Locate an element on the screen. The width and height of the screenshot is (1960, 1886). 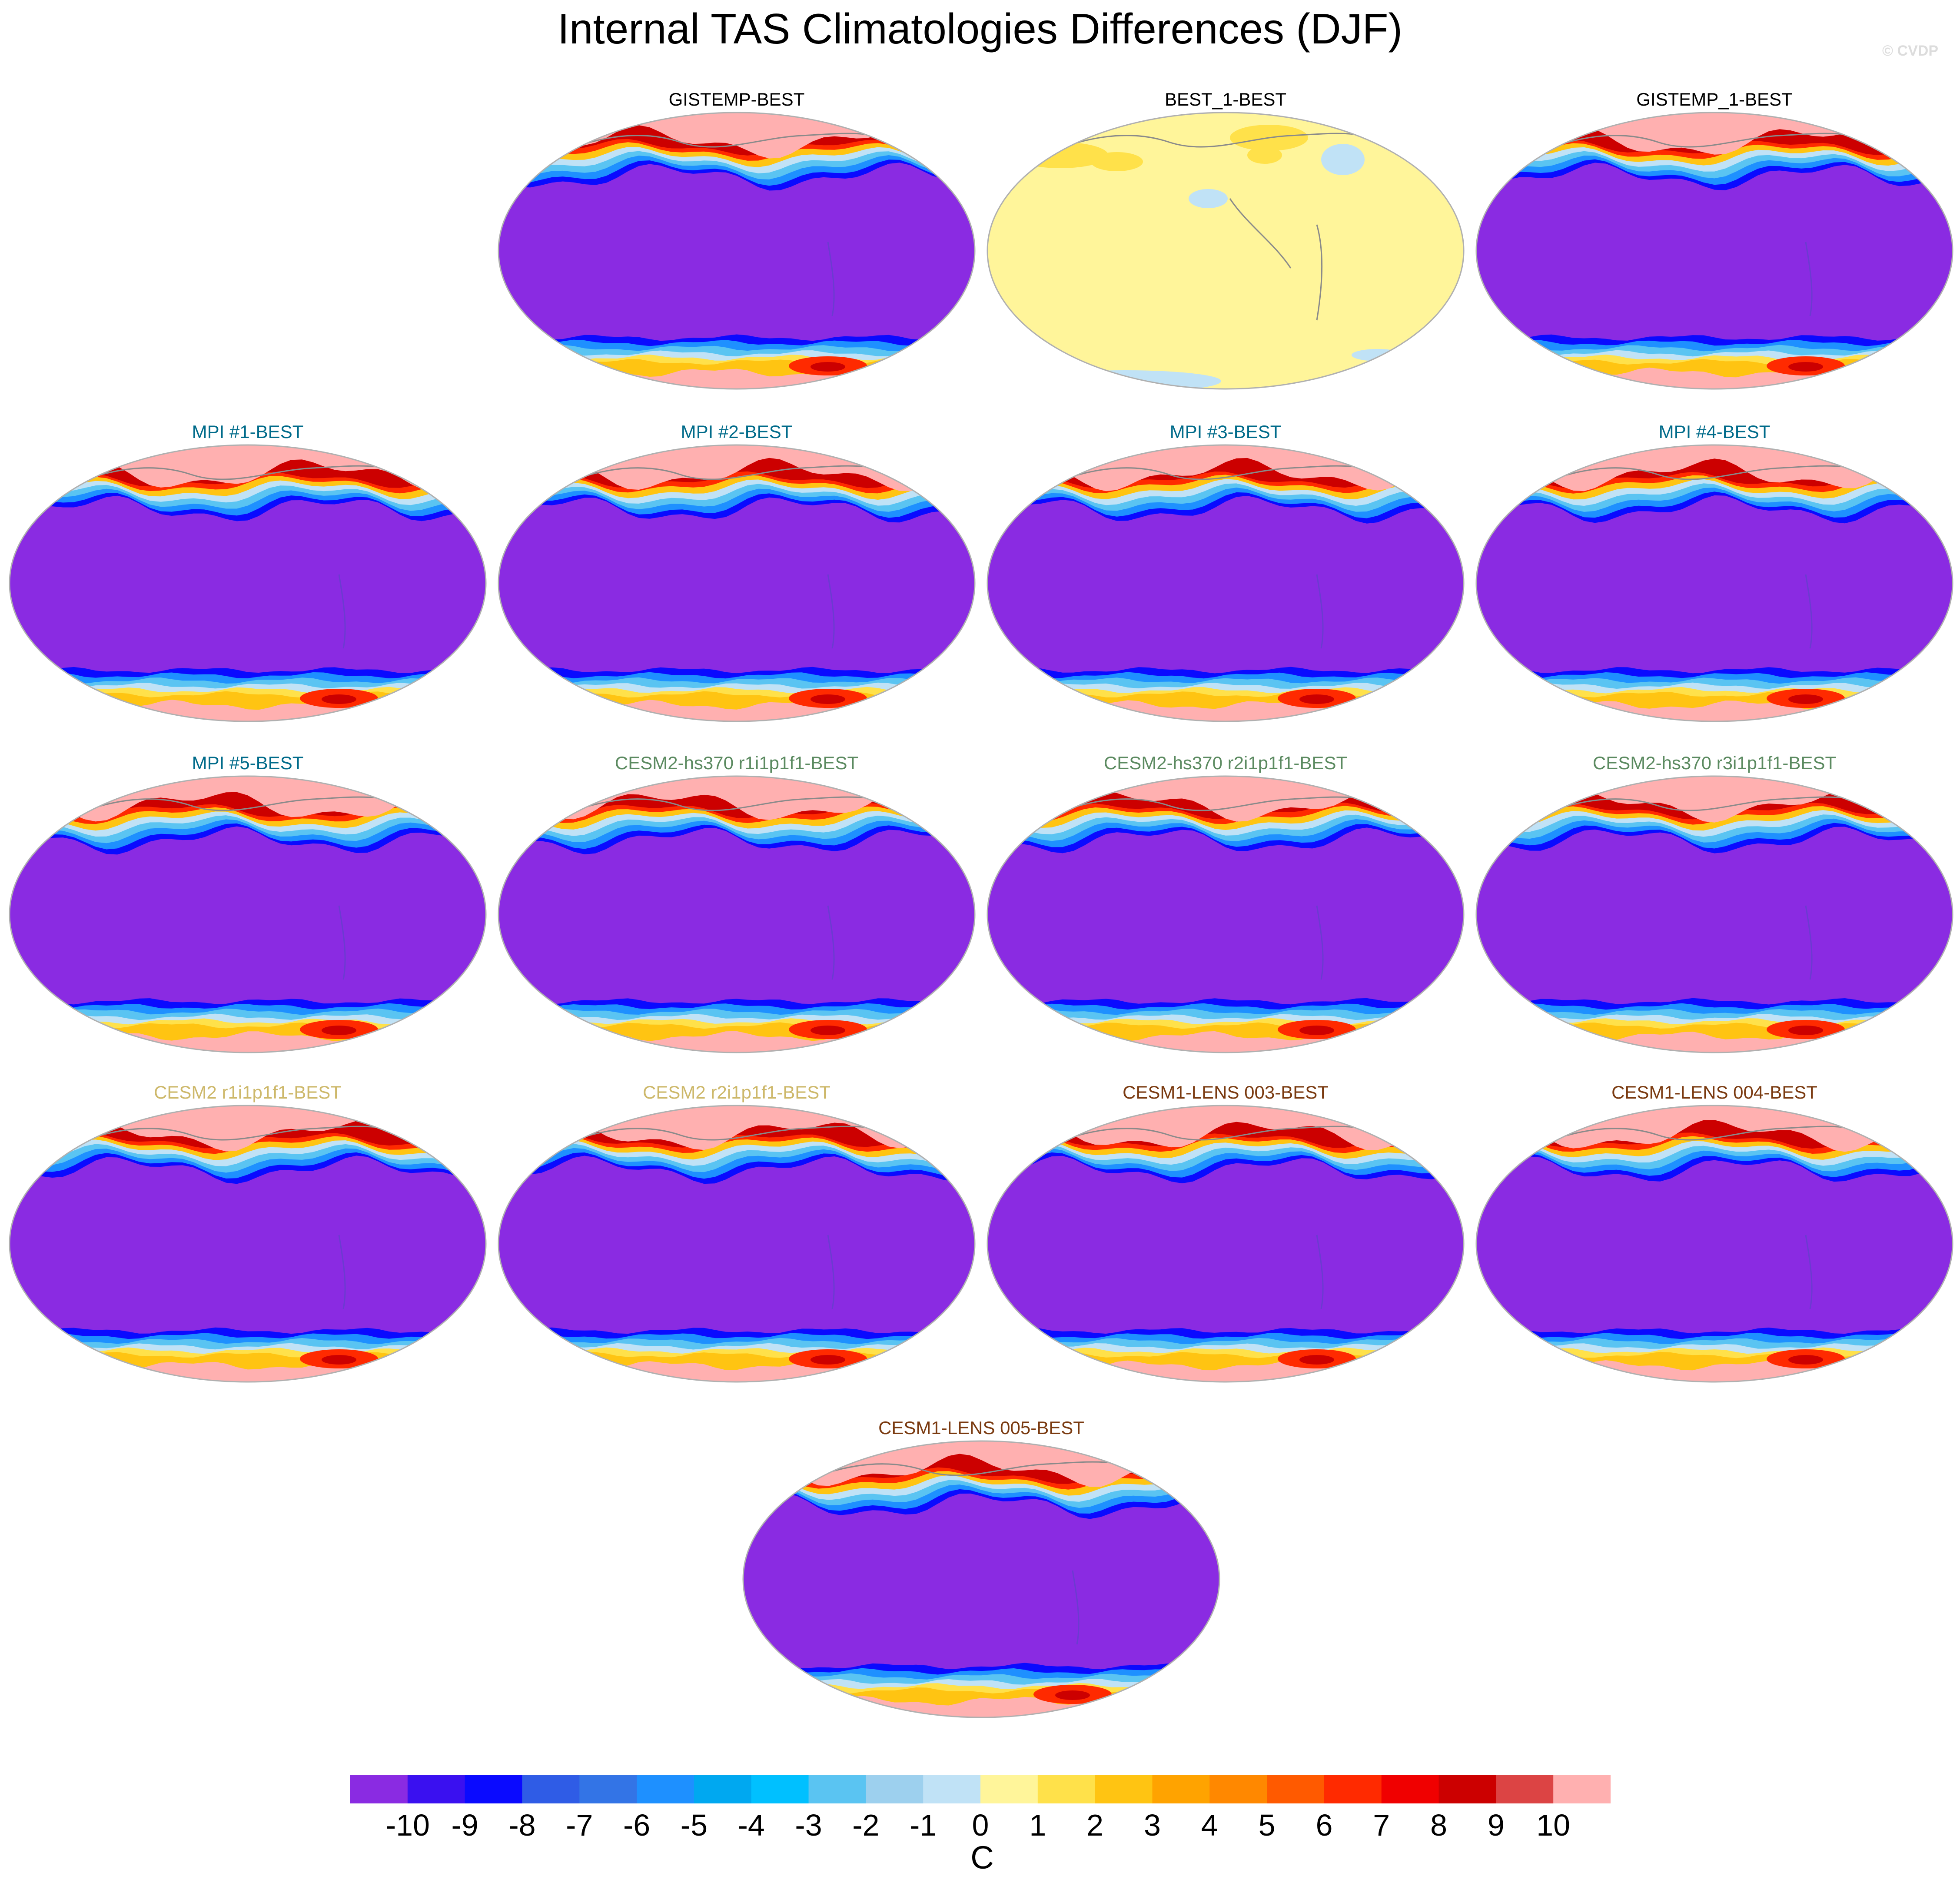
colorbar-tick-label: -9 is located at coordinates (464, 1825).